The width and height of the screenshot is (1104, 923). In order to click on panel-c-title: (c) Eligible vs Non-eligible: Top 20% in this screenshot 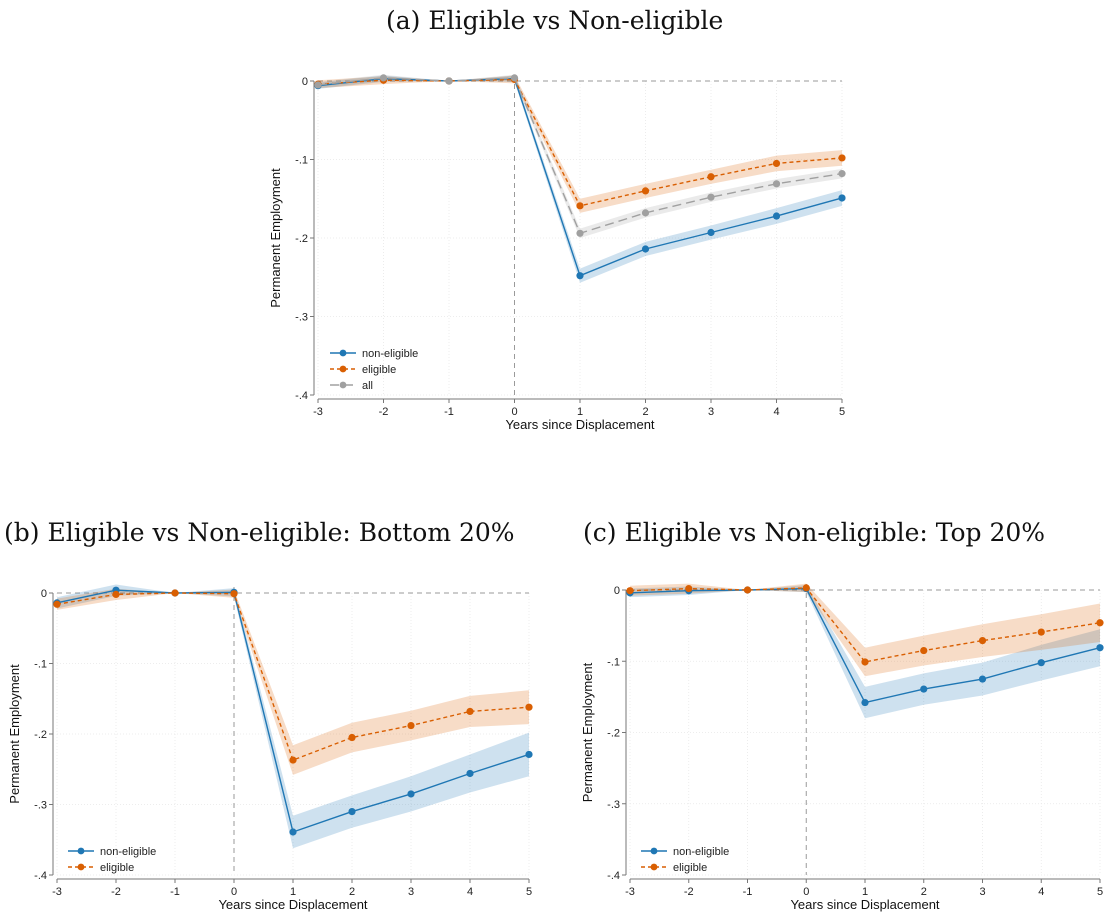, I will do `click(814, 532)`.